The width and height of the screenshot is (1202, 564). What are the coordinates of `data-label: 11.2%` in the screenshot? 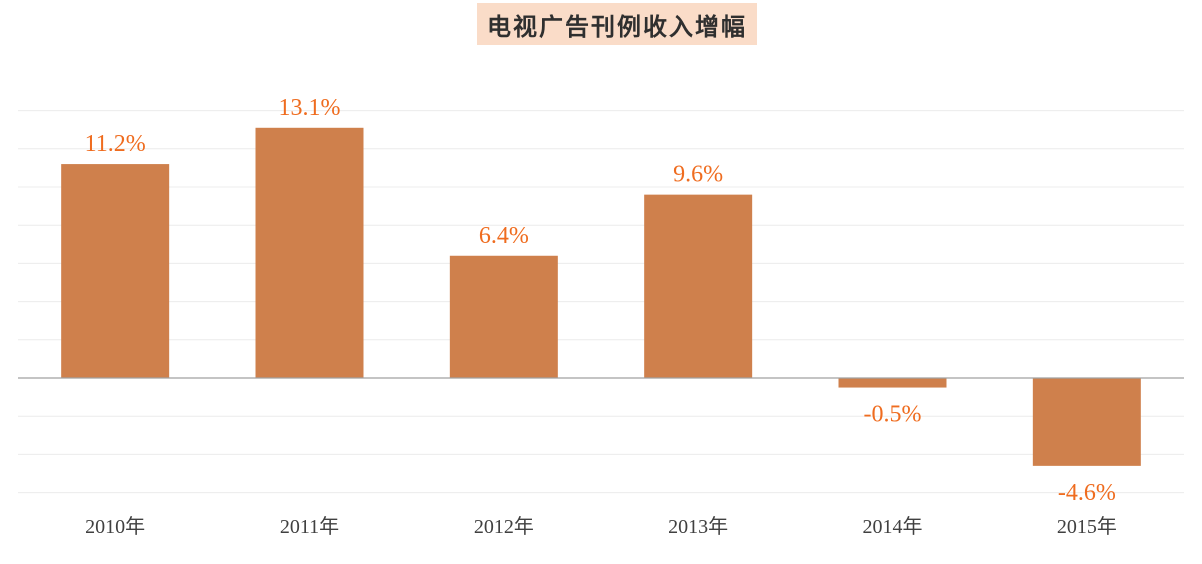 It's located at (115, 144).